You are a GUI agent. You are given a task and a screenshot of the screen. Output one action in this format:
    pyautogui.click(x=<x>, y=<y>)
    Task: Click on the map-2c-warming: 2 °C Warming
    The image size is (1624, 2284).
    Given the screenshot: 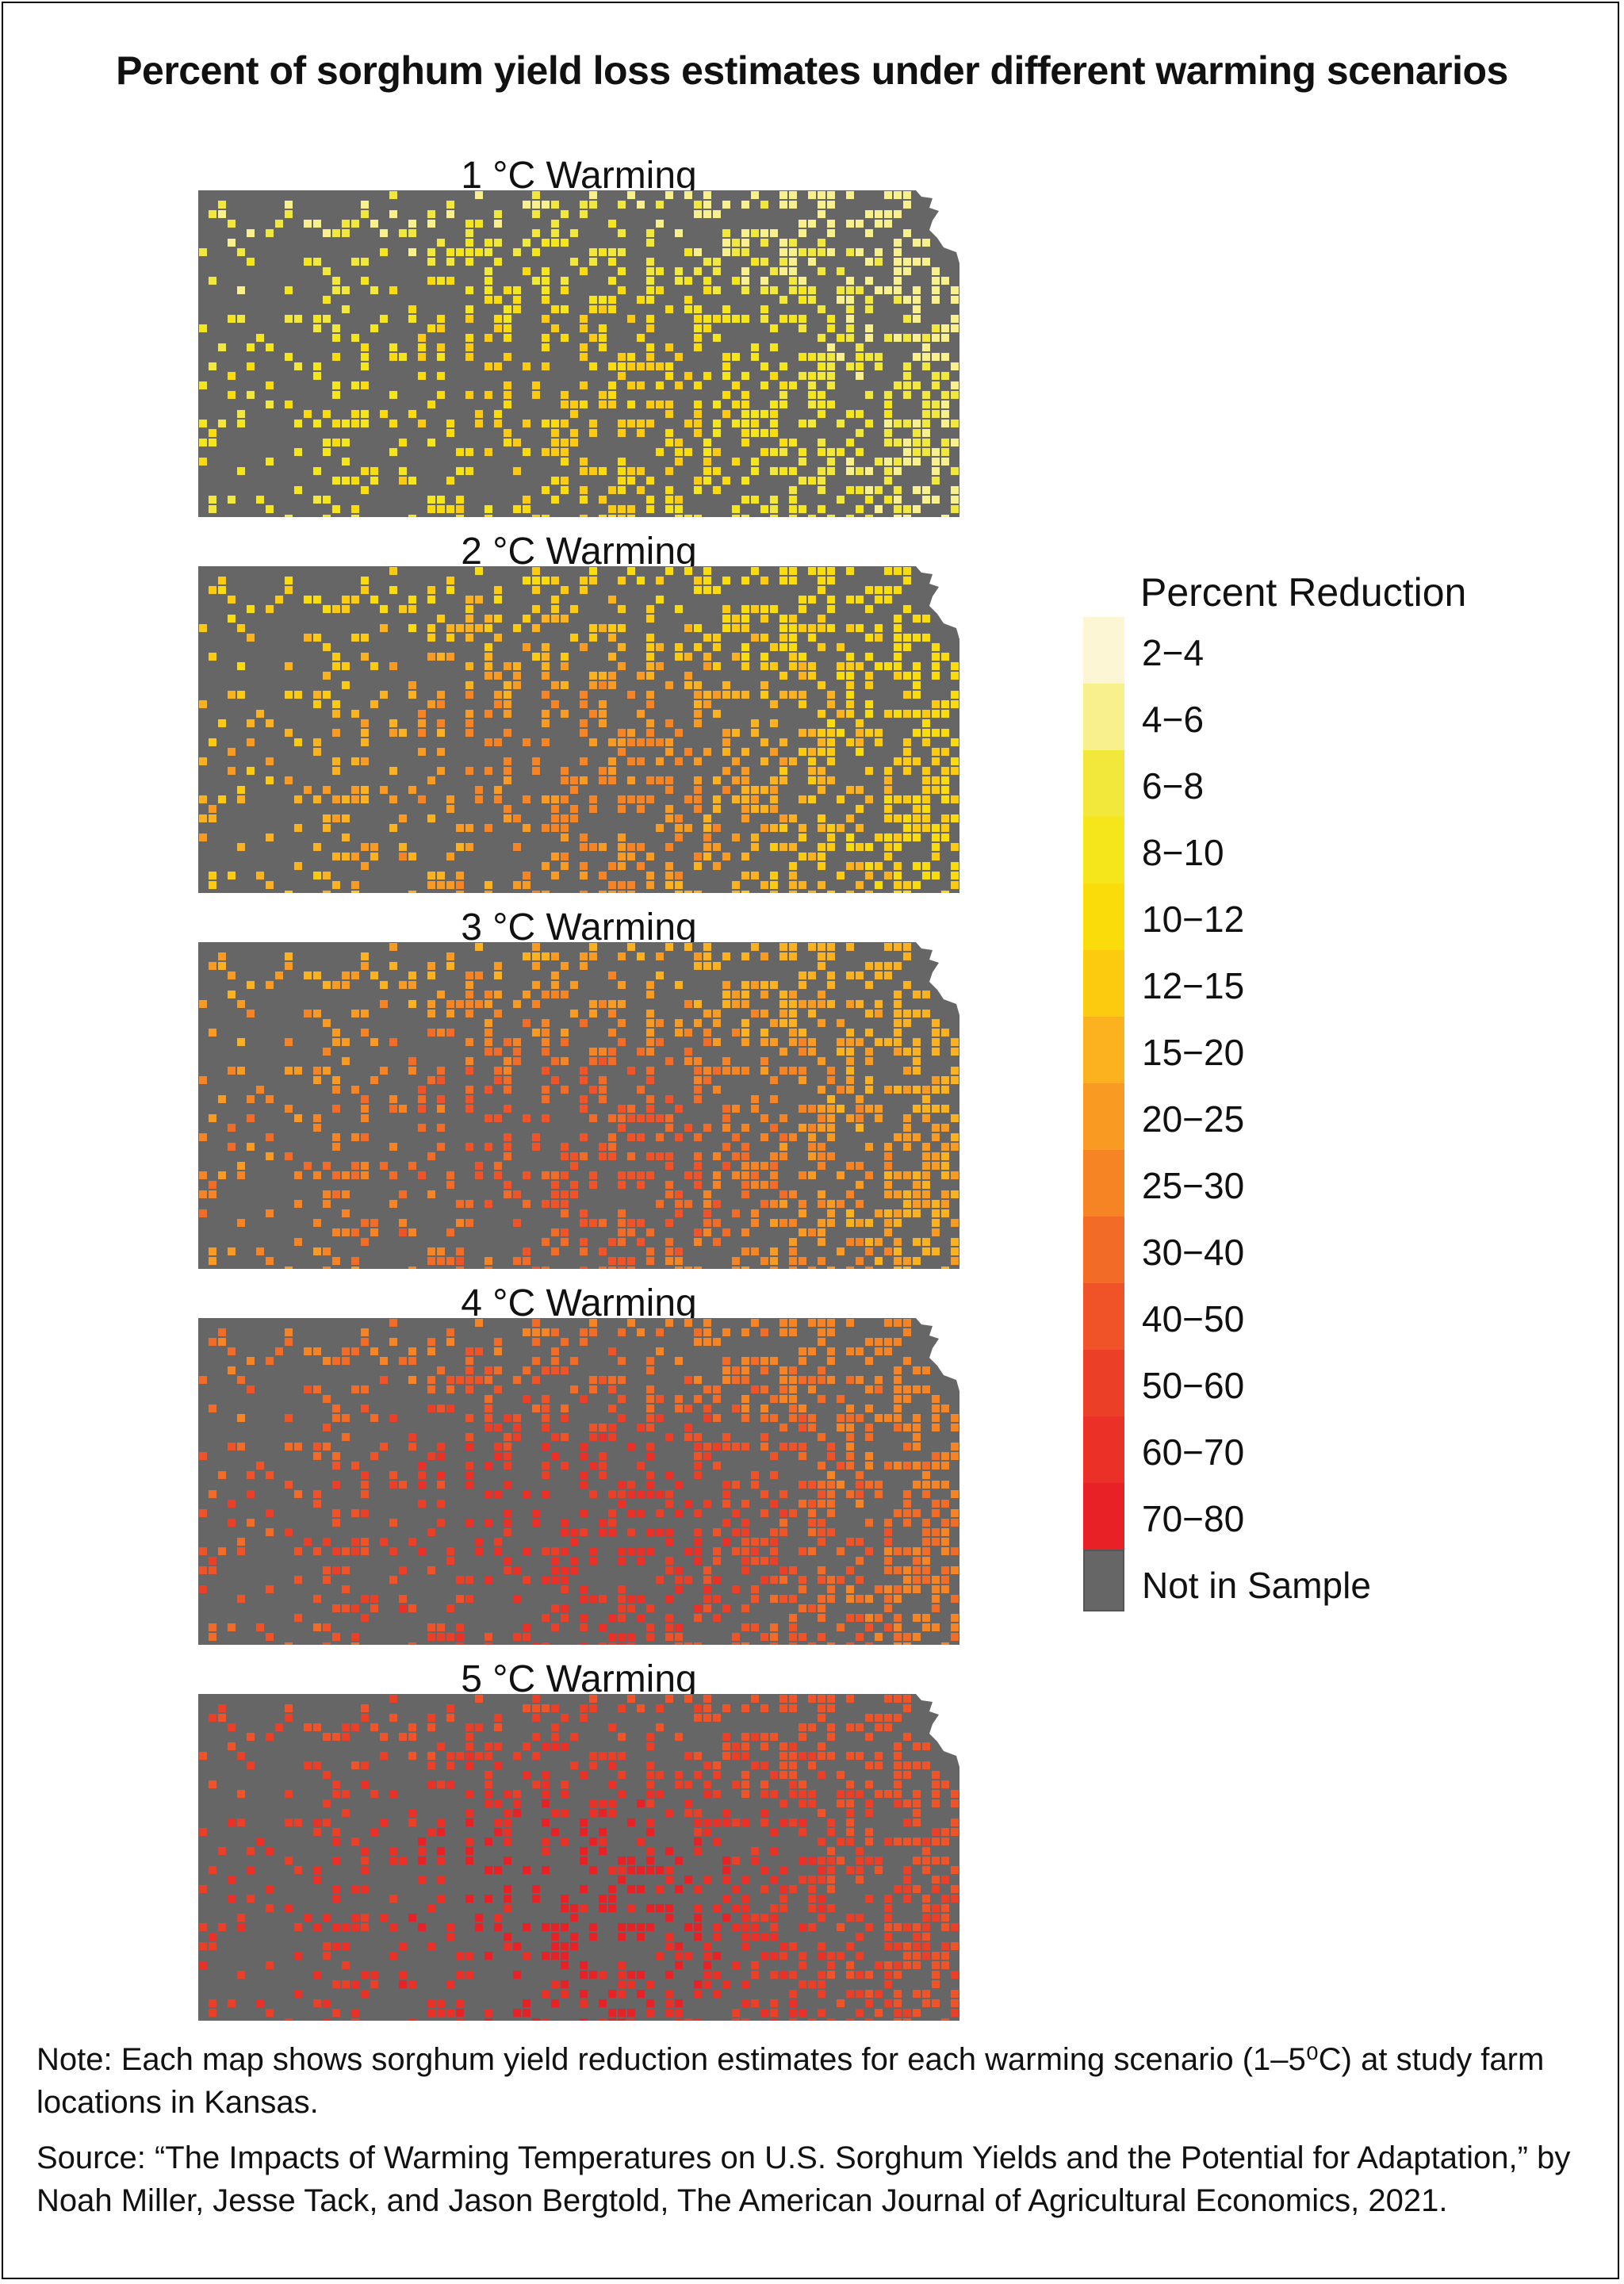 What is the action you would take?
    pyautogui.click(x=578, y=714)
    